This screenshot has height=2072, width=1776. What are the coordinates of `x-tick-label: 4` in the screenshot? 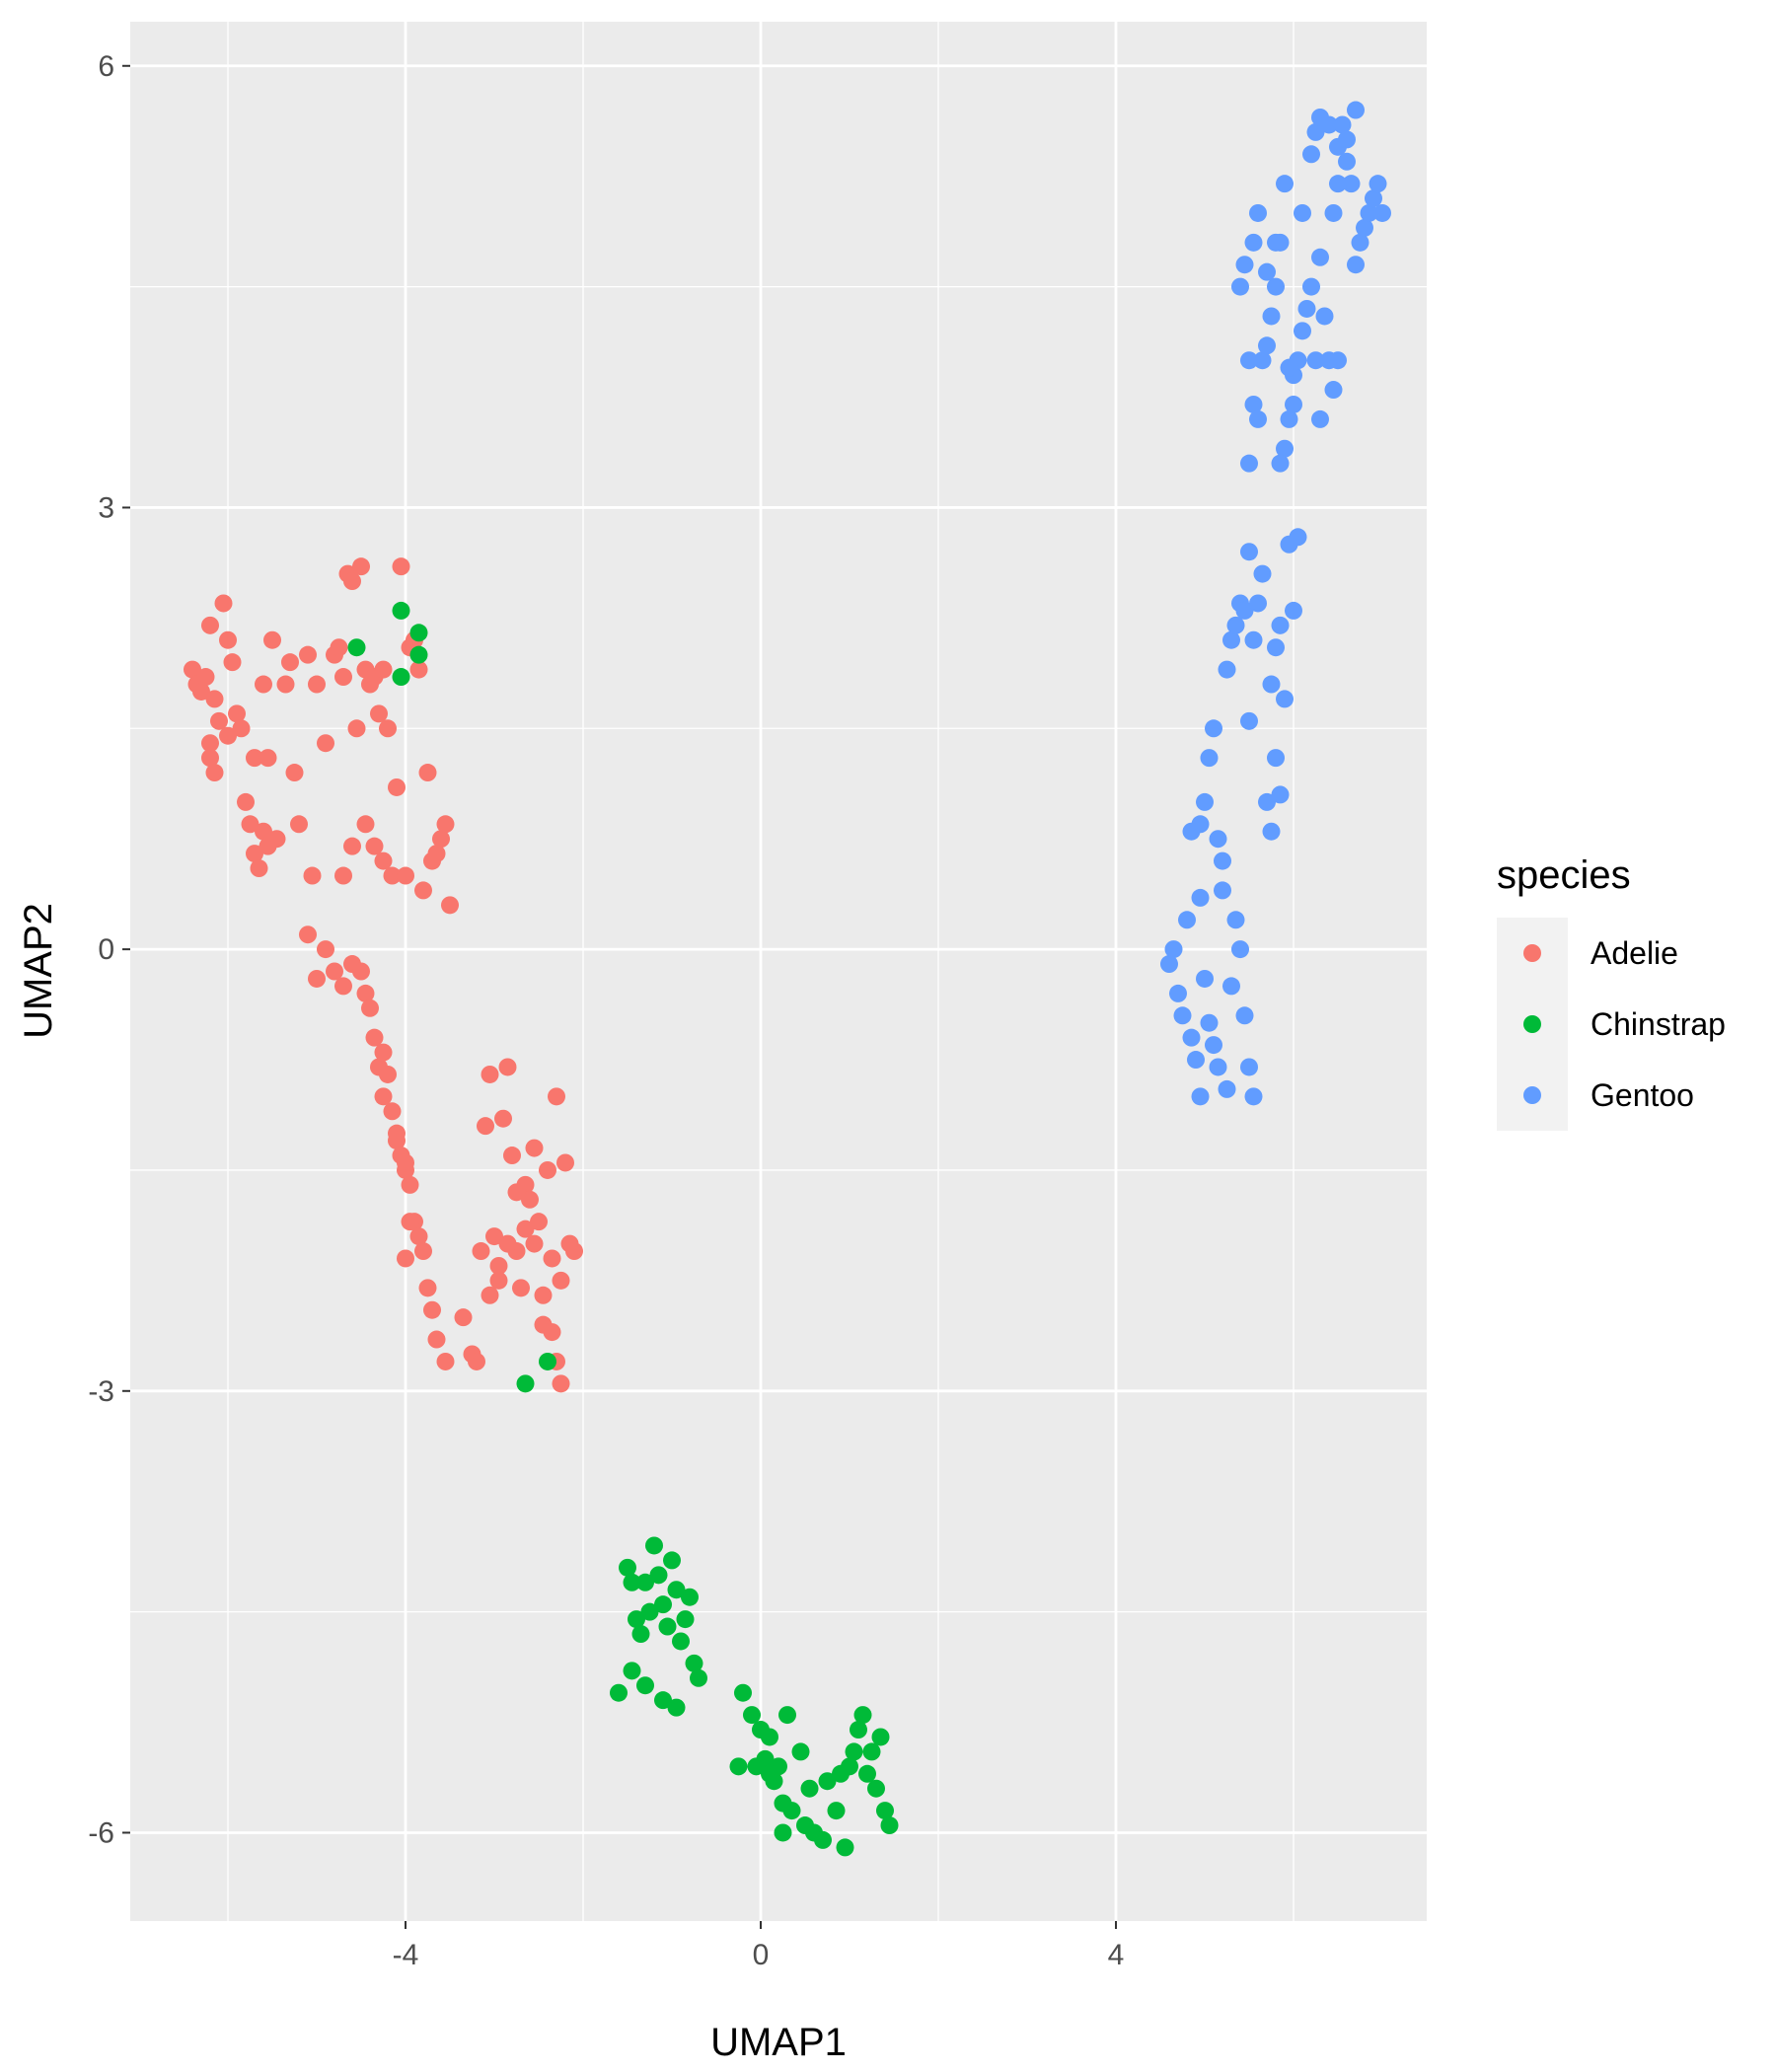 It's located at (1116, 1955).